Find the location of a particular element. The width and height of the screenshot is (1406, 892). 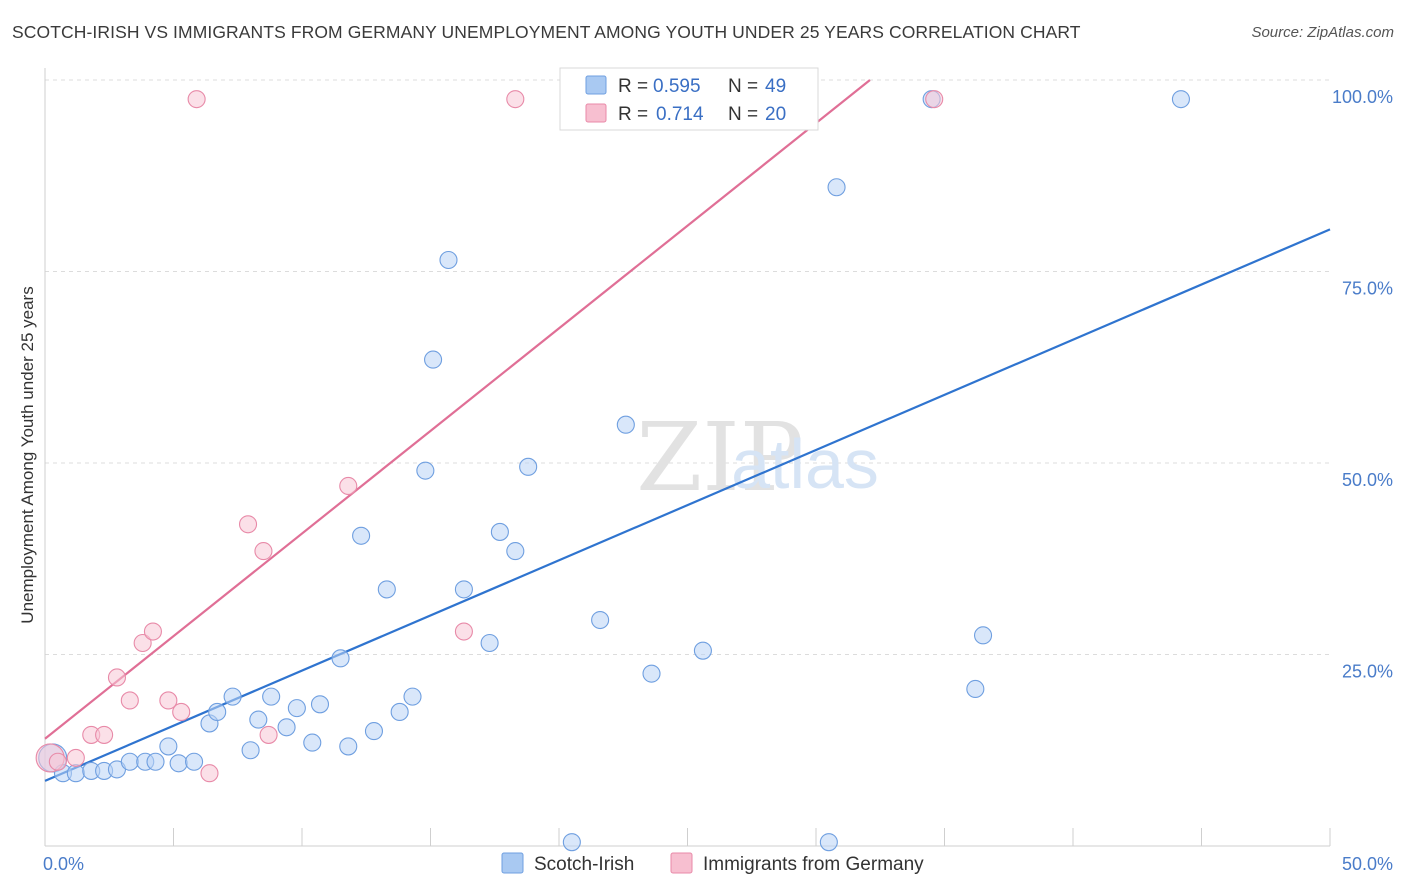

legend-n-label-0: N = is located at coordinates (743, 86).